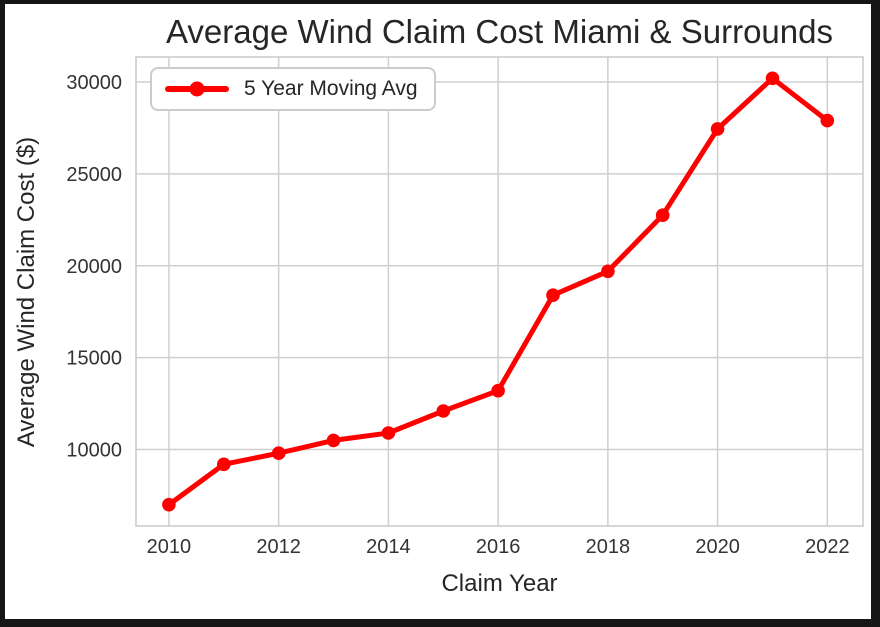  Describe the element at coordinates (94, 451) in the screenshot. I see `y-tick-label: 10000` at that location.